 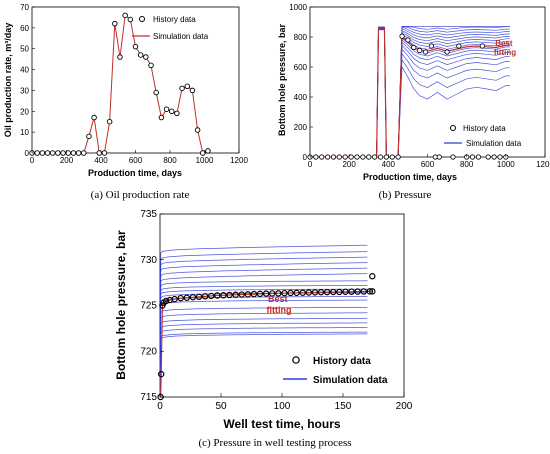 I want to click on legend-history-label: History data, so click(x=342, y=361).